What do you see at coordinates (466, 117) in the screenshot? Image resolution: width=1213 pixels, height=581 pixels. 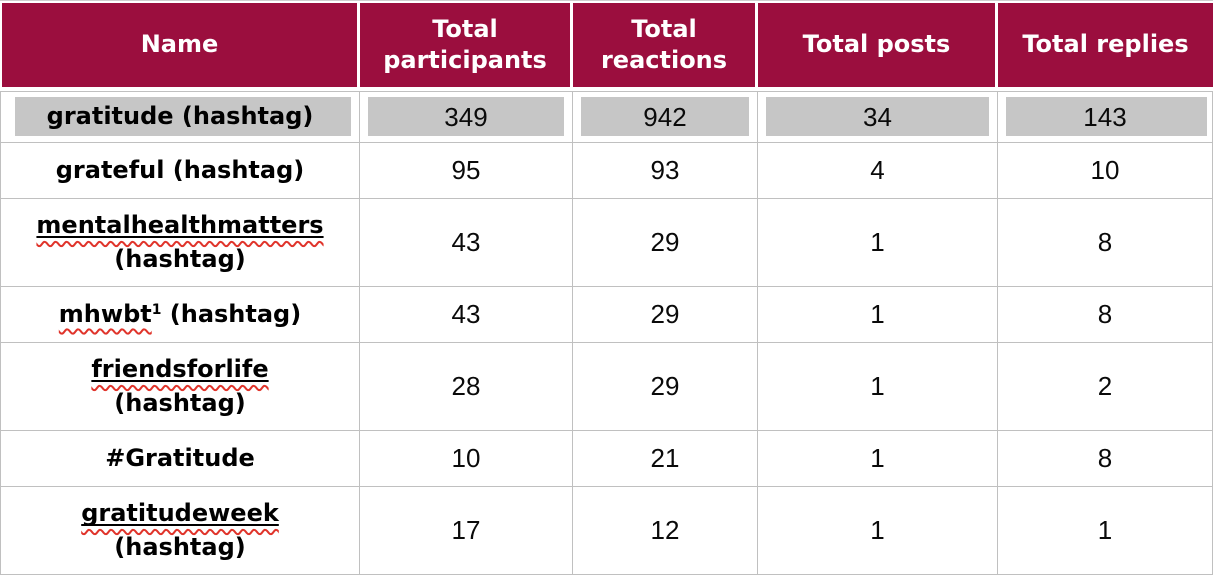 I see `value-cell-total-participants: 349` at bounding box center [466, 117].